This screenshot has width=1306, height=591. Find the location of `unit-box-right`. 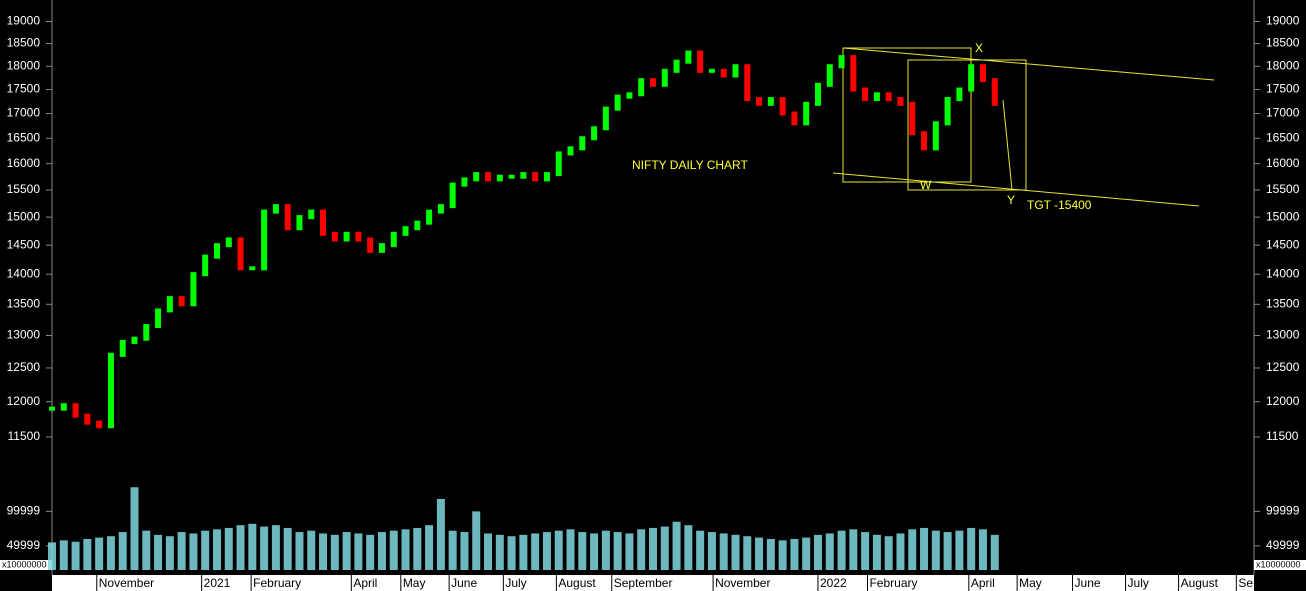

unit-box-right is located at coordinates (1280, 565).